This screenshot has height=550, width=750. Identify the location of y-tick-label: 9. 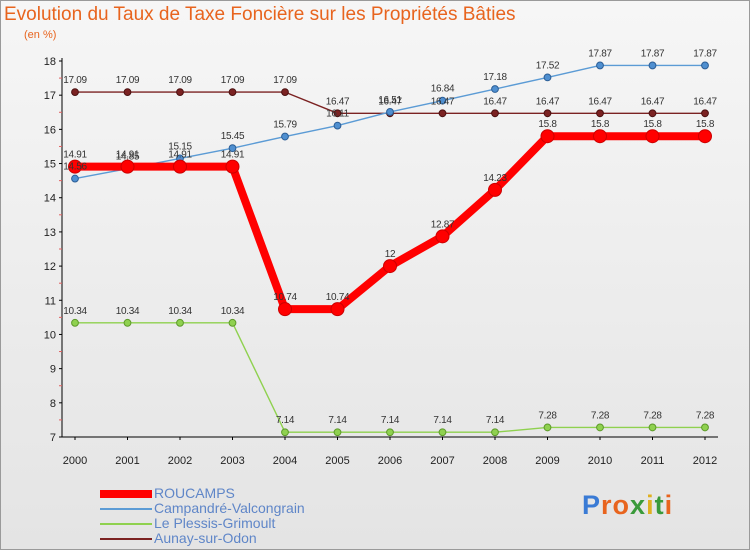
(53, 370).